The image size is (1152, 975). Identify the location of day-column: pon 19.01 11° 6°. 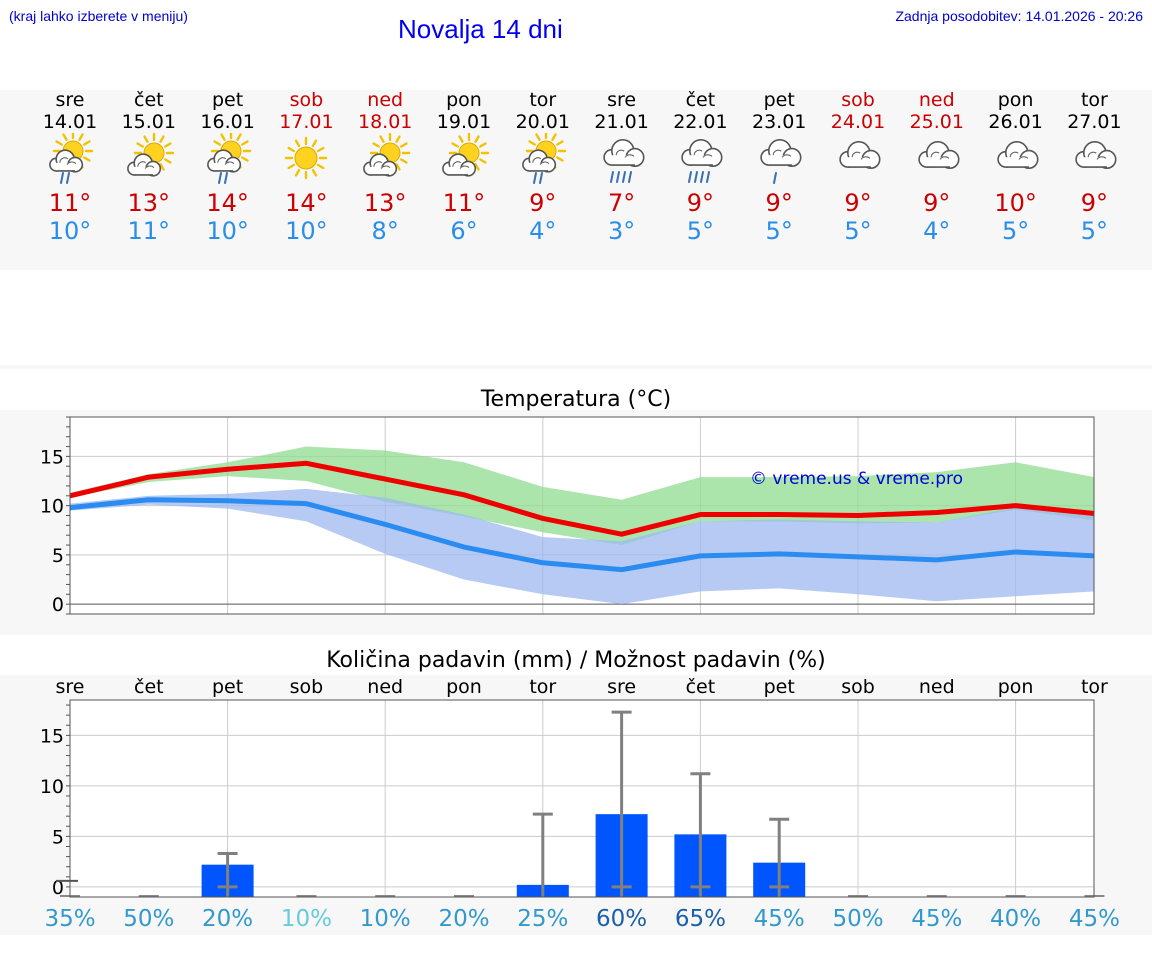
(464, 167).